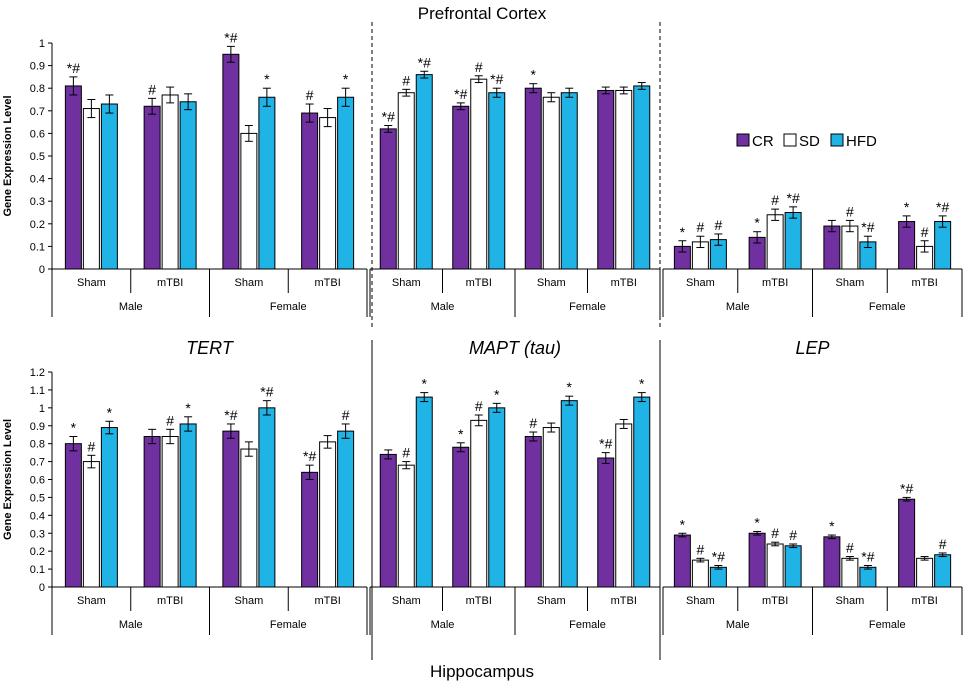  I want to click on figure-title-hippocampus: Hippocampus, so click(482, 671).